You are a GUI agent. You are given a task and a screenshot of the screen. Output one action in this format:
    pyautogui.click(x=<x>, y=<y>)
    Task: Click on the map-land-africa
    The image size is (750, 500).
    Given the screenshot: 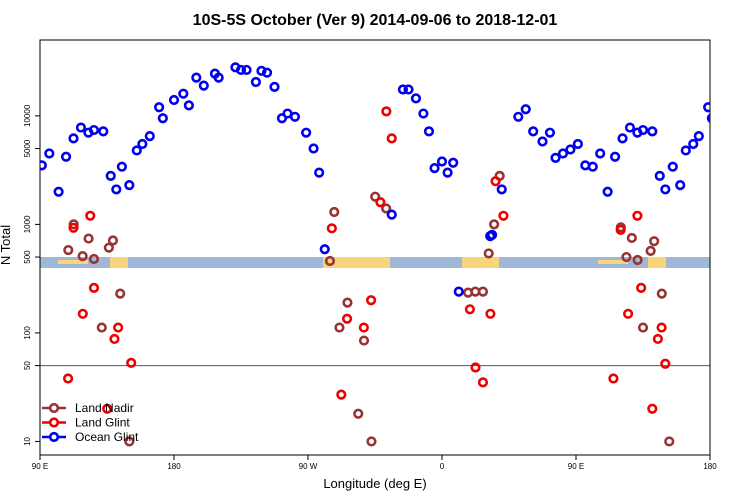 What is the action you would take?
    pyautogui.click(x=480, y=262)
    